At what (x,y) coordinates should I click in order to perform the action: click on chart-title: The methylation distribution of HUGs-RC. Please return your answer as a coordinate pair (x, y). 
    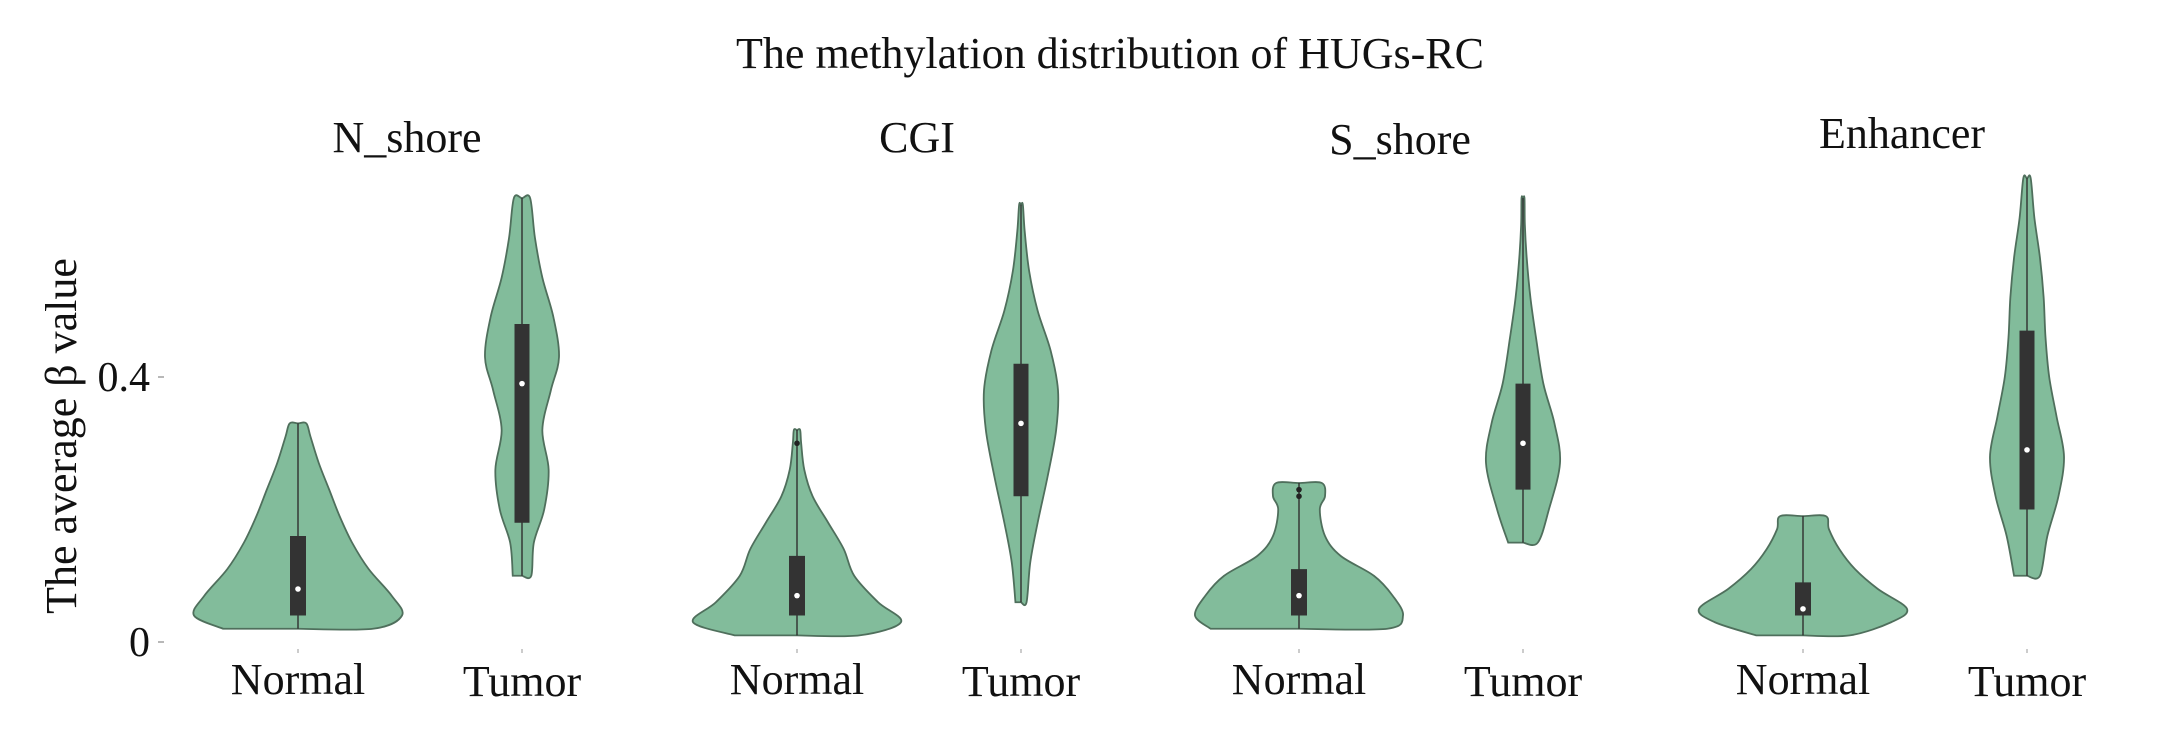
    Looking at the image, I should click on (1110, 53).